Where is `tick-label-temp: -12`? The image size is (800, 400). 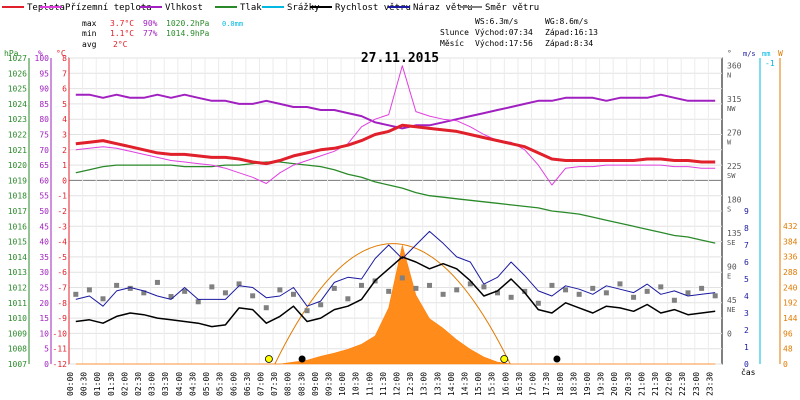 tick-label-temp: -12 is located at coordinates (60, 364).